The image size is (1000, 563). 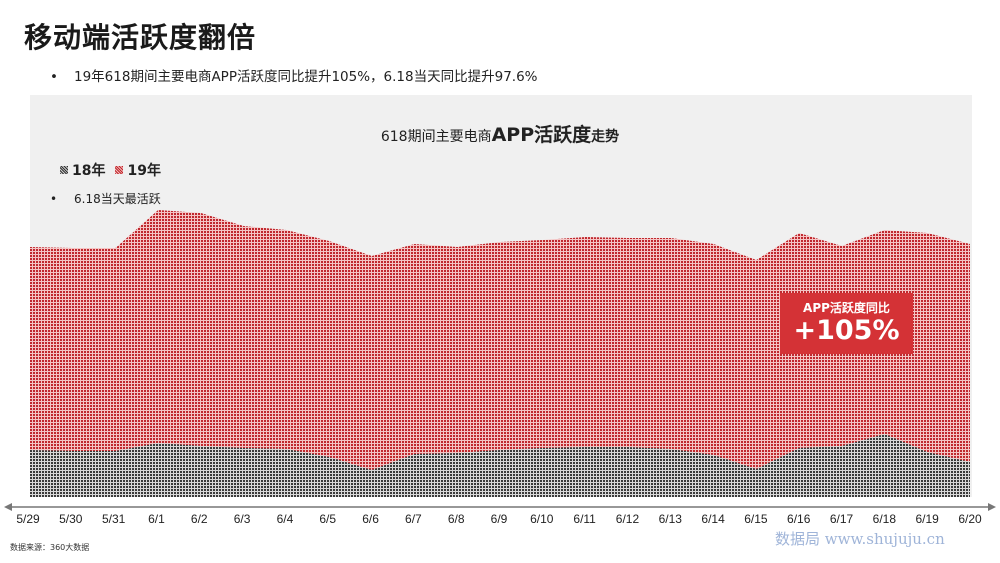 What do you see at coordinates (8, 507) in the screenshot?
I see `x-axis-arrow-left` at bounding box center [8, 507].